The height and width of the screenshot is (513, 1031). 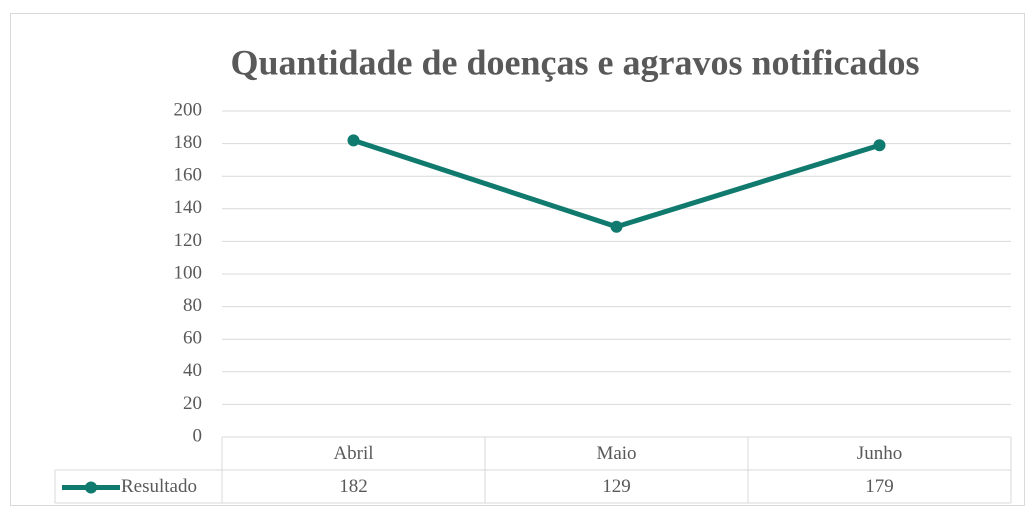 What do you see at coordinates (353, 453) in the screenshot?
I see `x-tick-label: Abril` at bounding box center [353, 453].